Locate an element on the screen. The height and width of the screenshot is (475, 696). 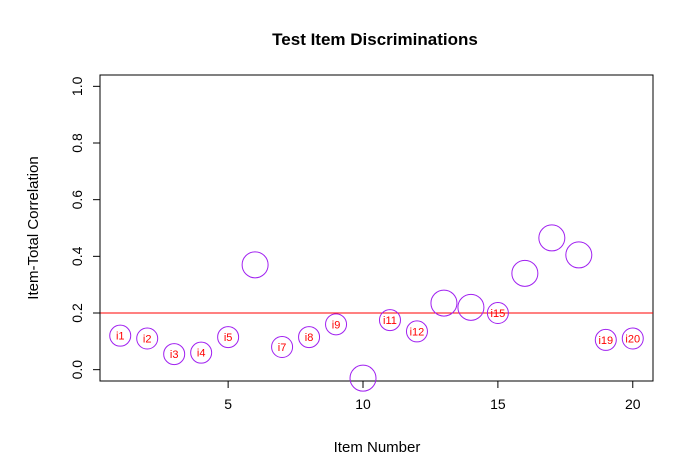
point-label: i2 is located at coordinates (147, 340).